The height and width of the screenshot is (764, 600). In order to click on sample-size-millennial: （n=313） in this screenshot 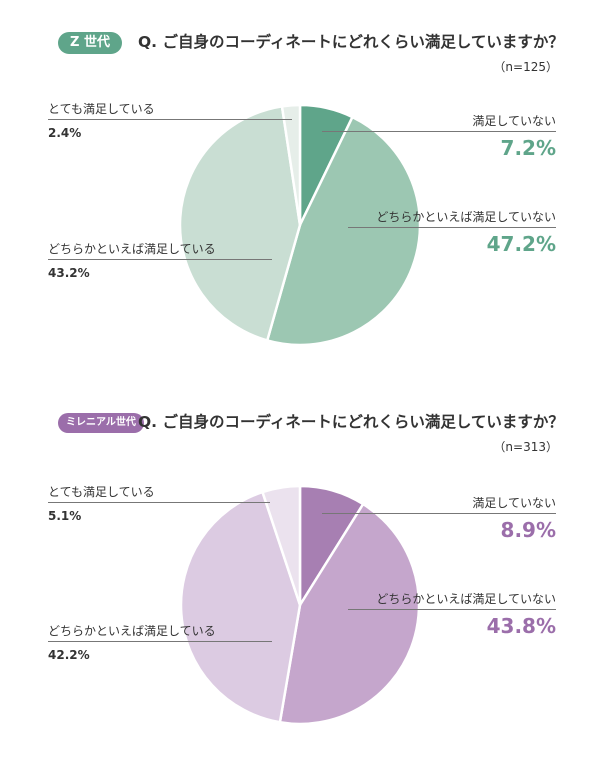, I will do `click(525, 447)`.